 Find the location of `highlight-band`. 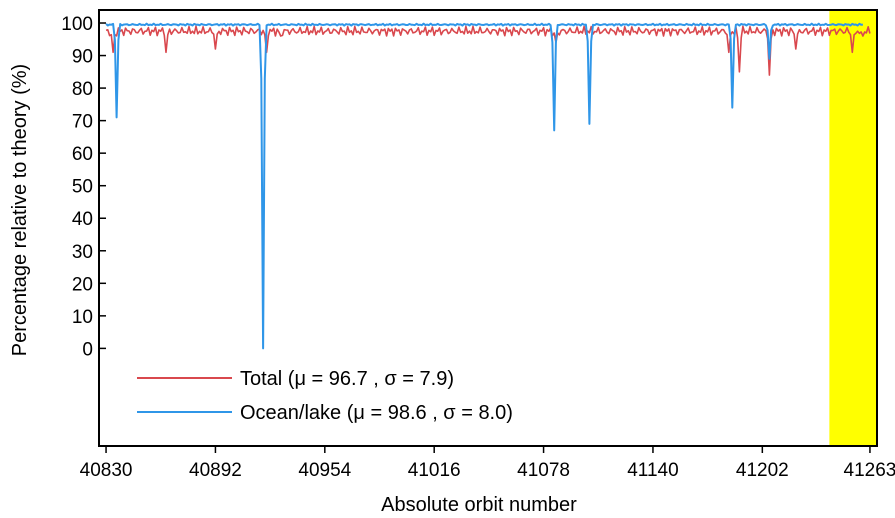

highlight-band is located at coordinates (853, 228).